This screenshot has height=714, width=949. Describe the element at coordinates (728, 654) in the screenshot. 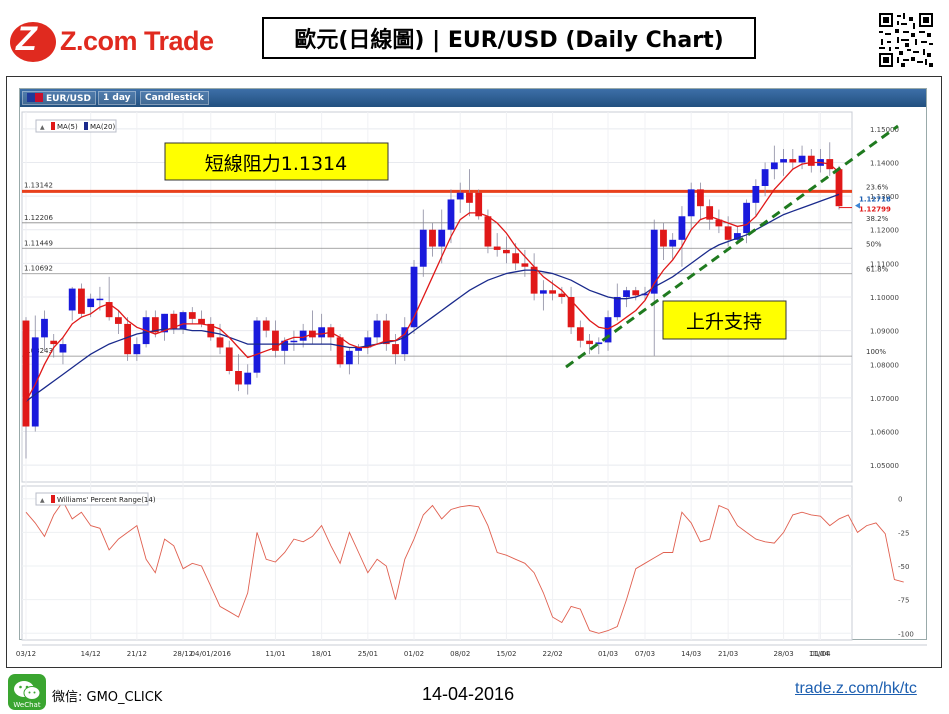

I see `x-tick-label: 21/03` at that location.